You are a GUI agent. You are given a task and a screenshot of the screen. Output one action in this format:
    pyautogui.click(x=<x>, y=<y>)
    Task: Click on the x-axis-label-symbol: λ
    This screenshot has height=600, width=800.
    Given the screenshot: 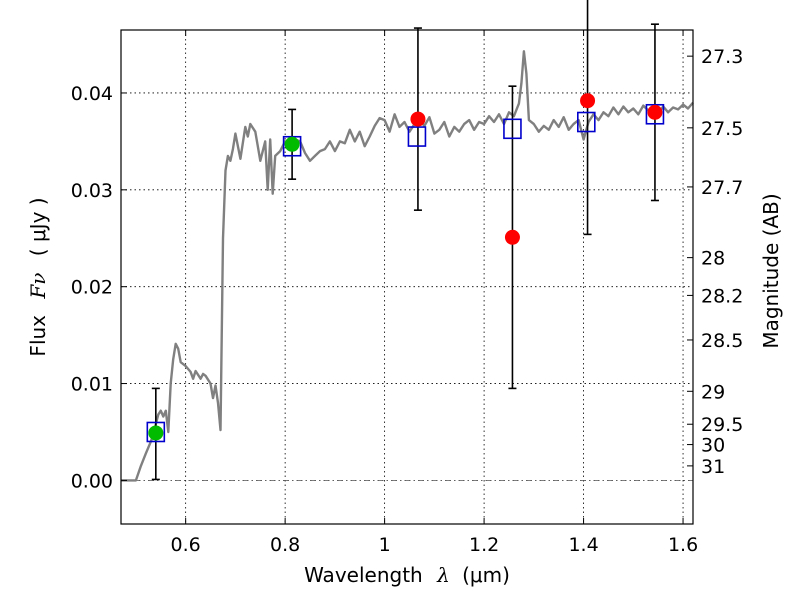 What is the action you would take?
    pyautogui.click(x=443, y=575)
    